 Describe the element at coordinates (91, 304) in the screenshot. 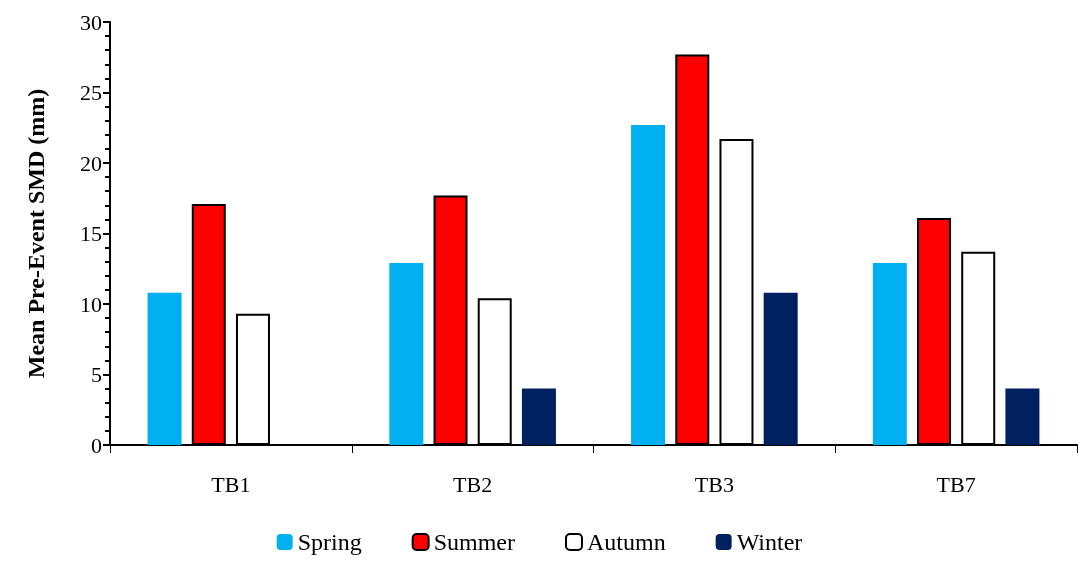

I see `y-tick-label: 10` at that location.